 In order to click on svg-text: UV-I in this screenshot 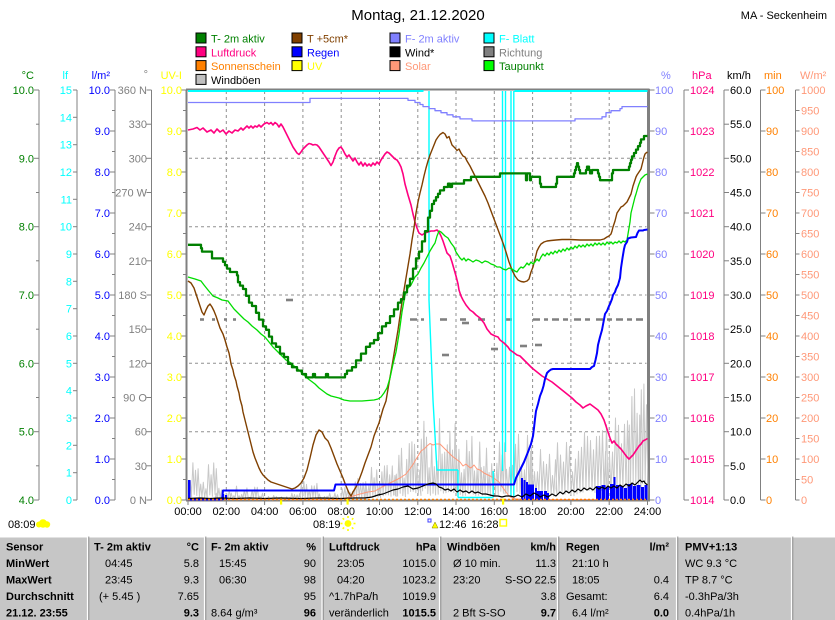, I will do `click(171, 76)`.